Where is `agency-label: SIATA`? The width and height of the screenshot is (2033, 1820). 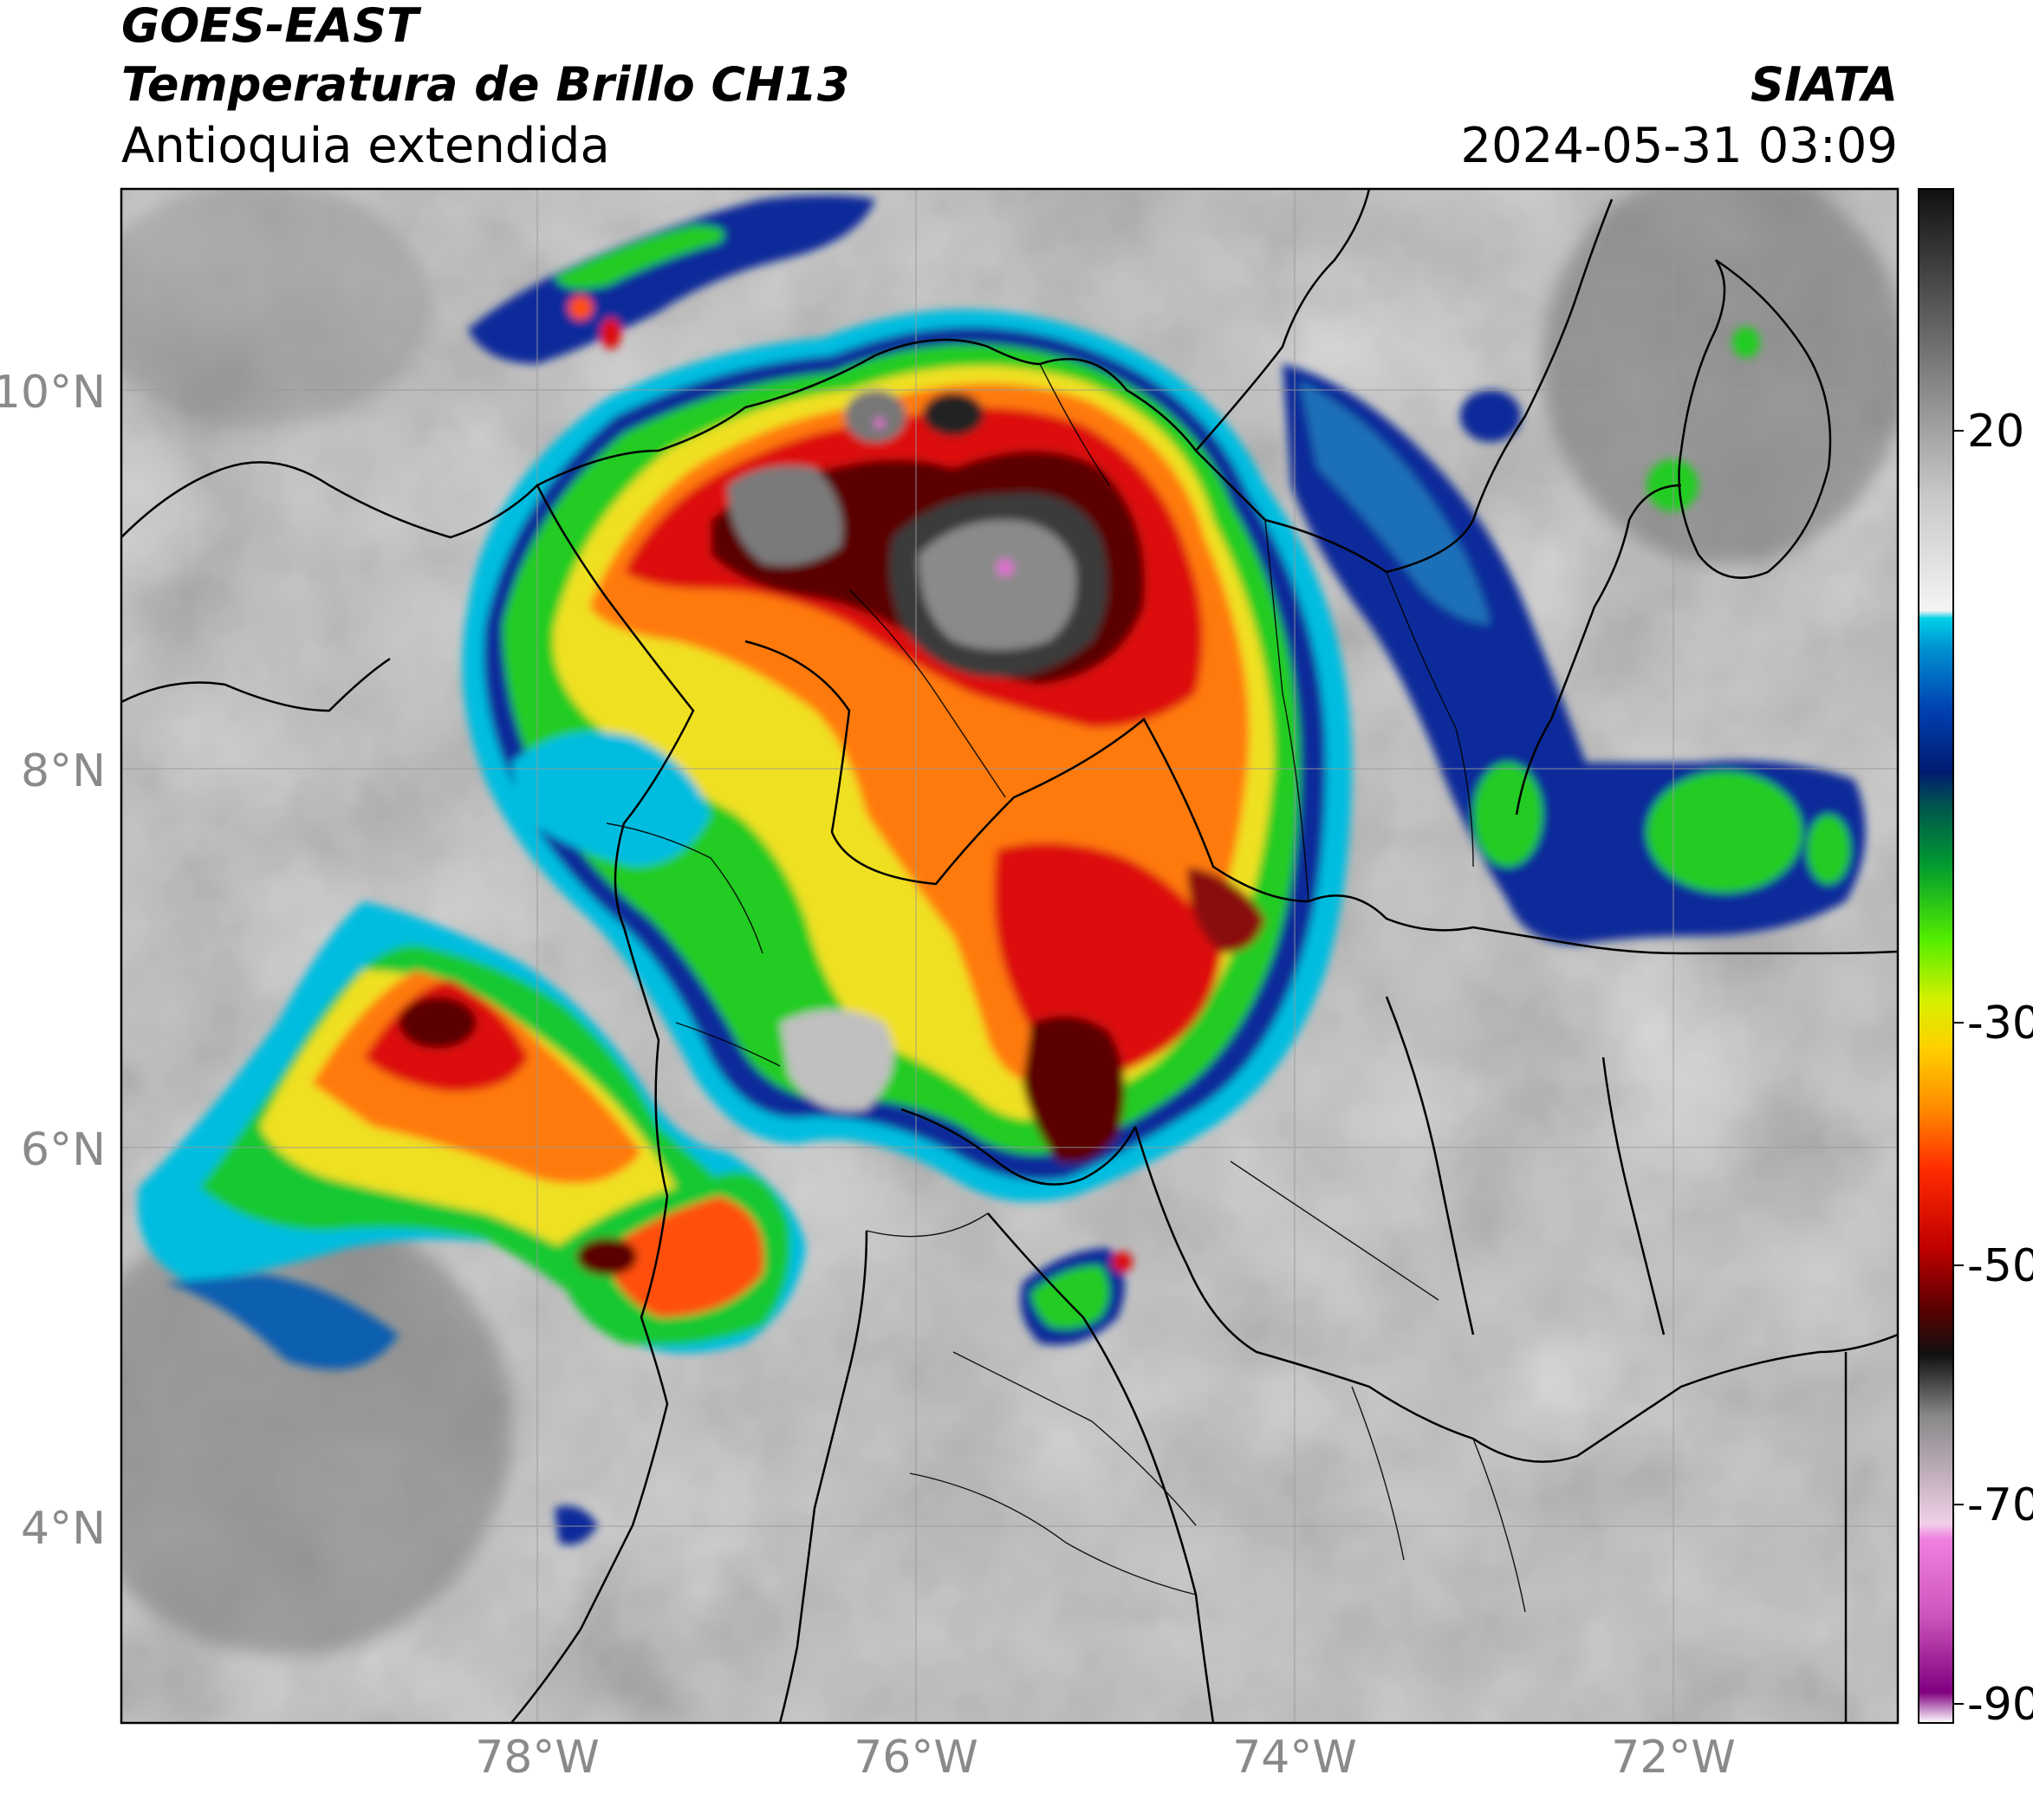 agency-label: SIATA is located at coordinates (1824, 84).